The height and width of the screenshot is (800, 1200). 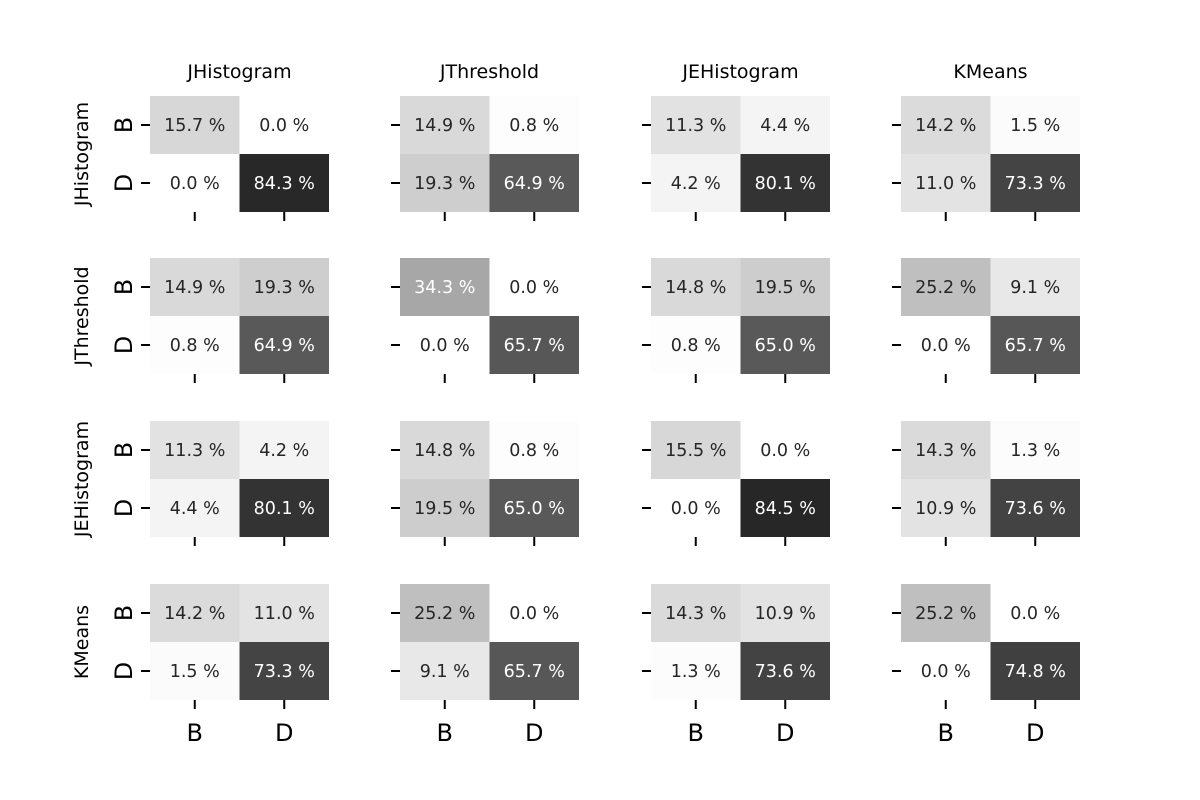 I want to click on column-title: JThreshold, so click(x=489, y=72).